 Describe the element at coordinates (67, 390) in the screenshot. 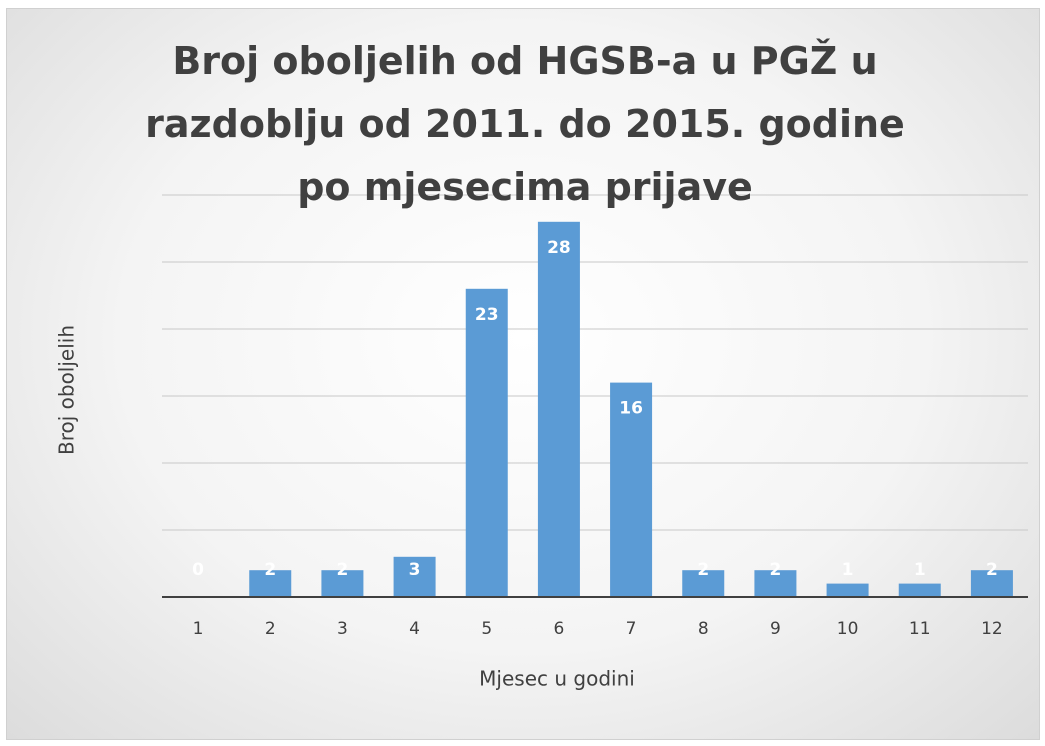

I see `y-axis-label: Broj oboljelih` at that location.